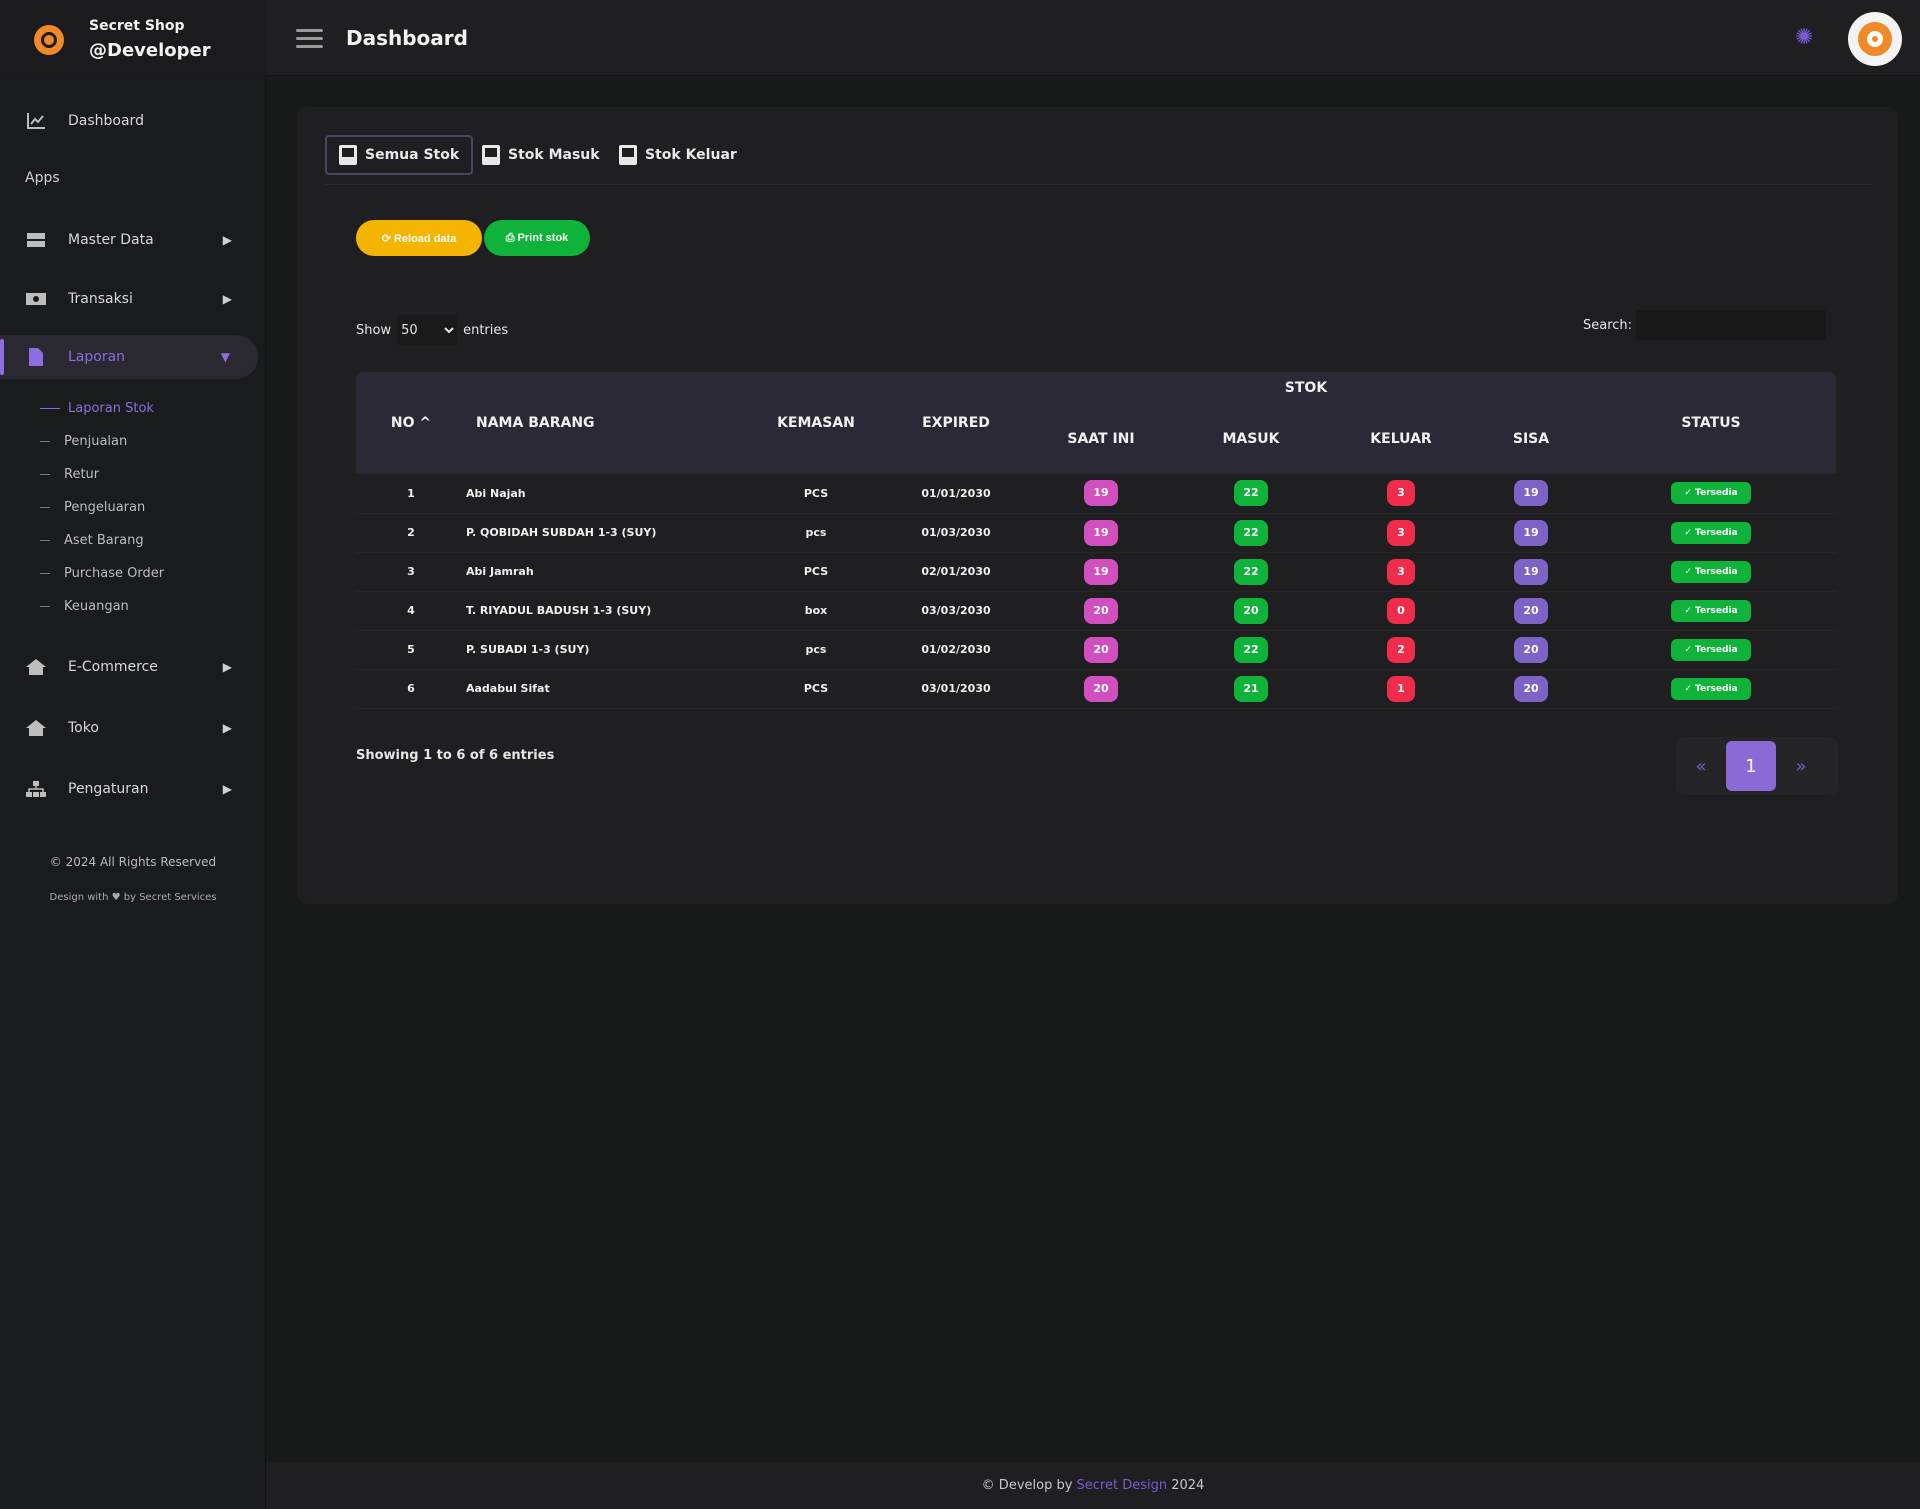  Describe the element at coordinates (36, 299) in the screenshot. I see `money-icon` at that location.